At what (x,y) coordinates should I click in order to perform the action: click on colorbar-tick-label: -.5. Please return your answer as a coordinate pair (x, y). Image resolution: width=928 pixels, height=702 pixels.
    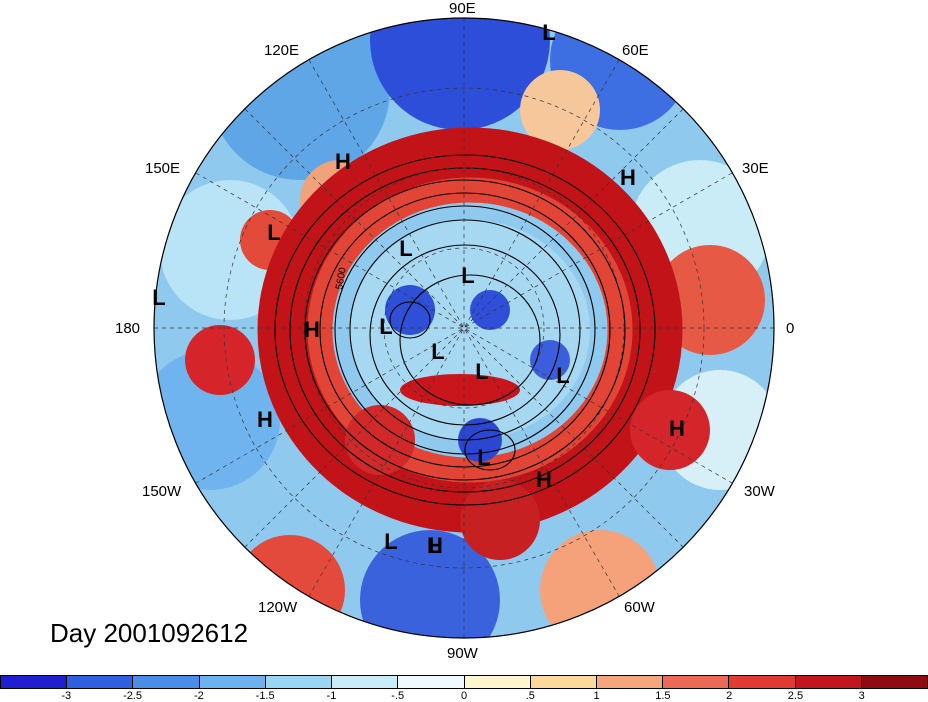
    Looking at the image, I should click on (398, 696).